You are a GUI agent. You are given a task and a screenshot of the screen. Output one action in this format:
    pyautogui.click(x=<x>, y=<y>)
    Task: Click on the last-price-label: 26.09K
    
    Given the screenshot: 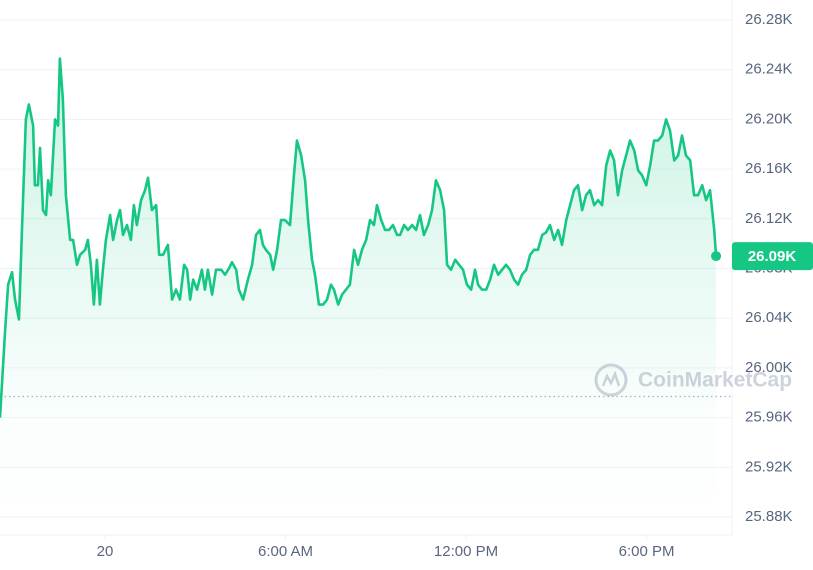 What is the action you would take?
    pyautogui.click(x=772, y=256)
    